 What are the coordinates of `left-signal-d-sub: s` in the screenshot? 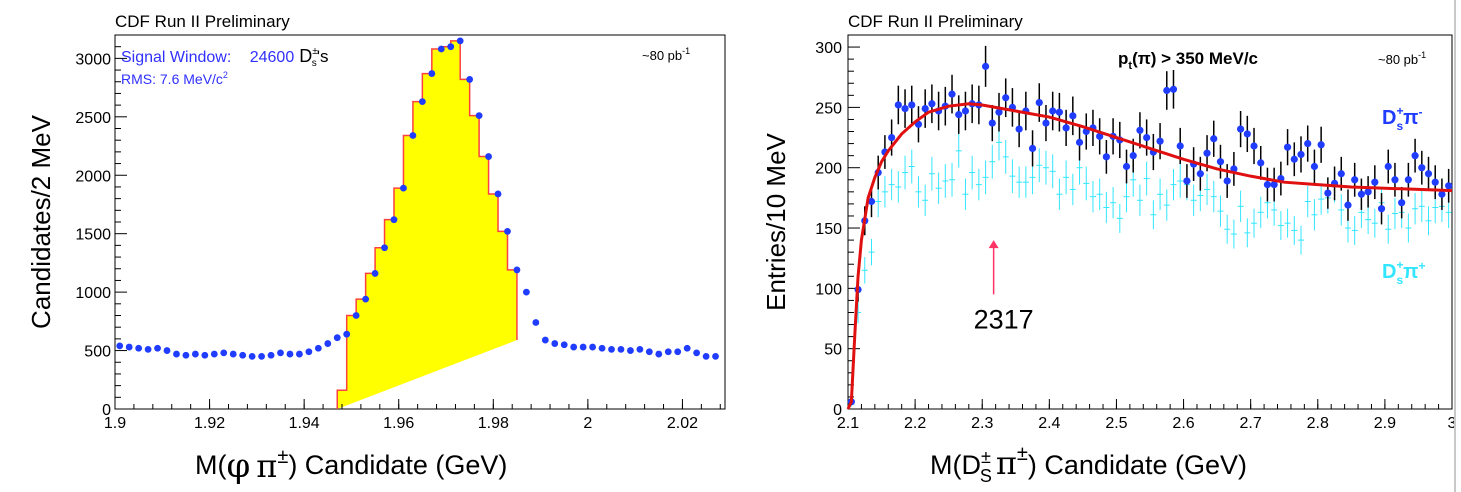 It's located at (314, 63).